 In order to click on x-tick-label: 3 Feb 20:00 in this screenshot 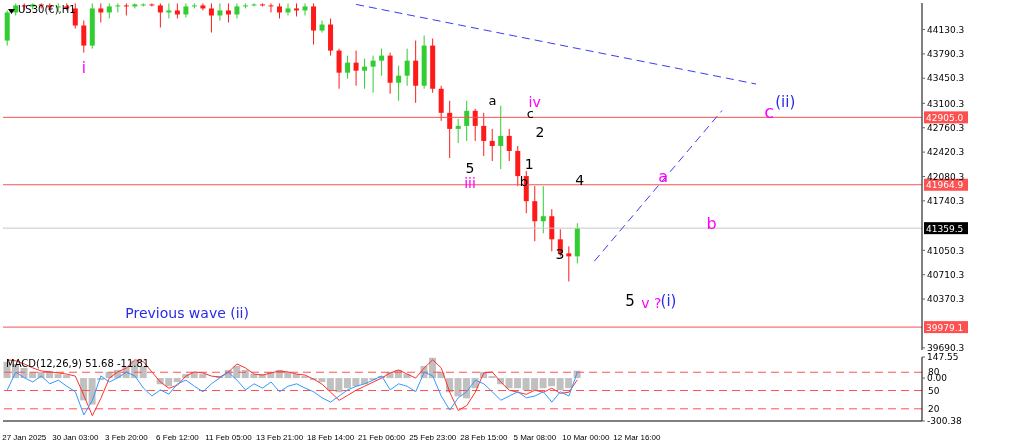, I will do `click(127, 437)`.